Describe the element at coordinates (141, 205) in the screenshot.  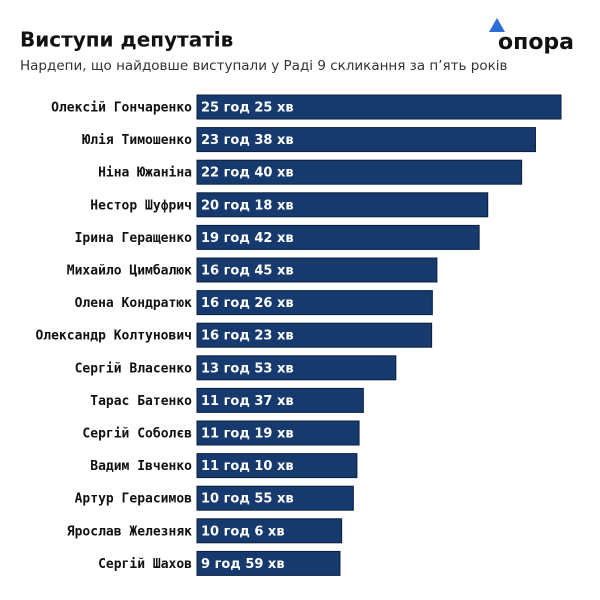
I see `category-label: Нестор Шуфрич` at that location.